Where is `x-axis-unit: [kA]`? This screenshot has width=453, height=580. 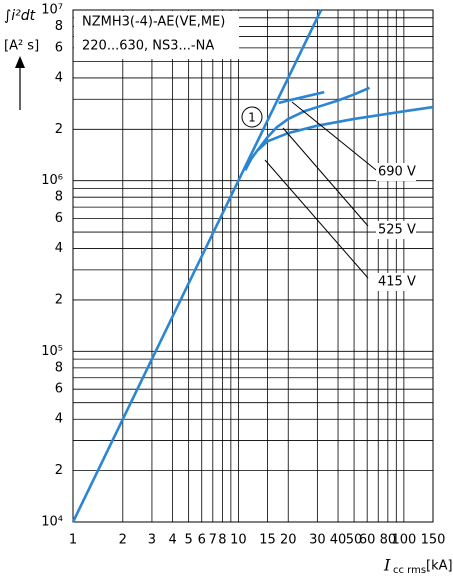 x-axis-unit: [kA] is located at coordinates (439, 566).